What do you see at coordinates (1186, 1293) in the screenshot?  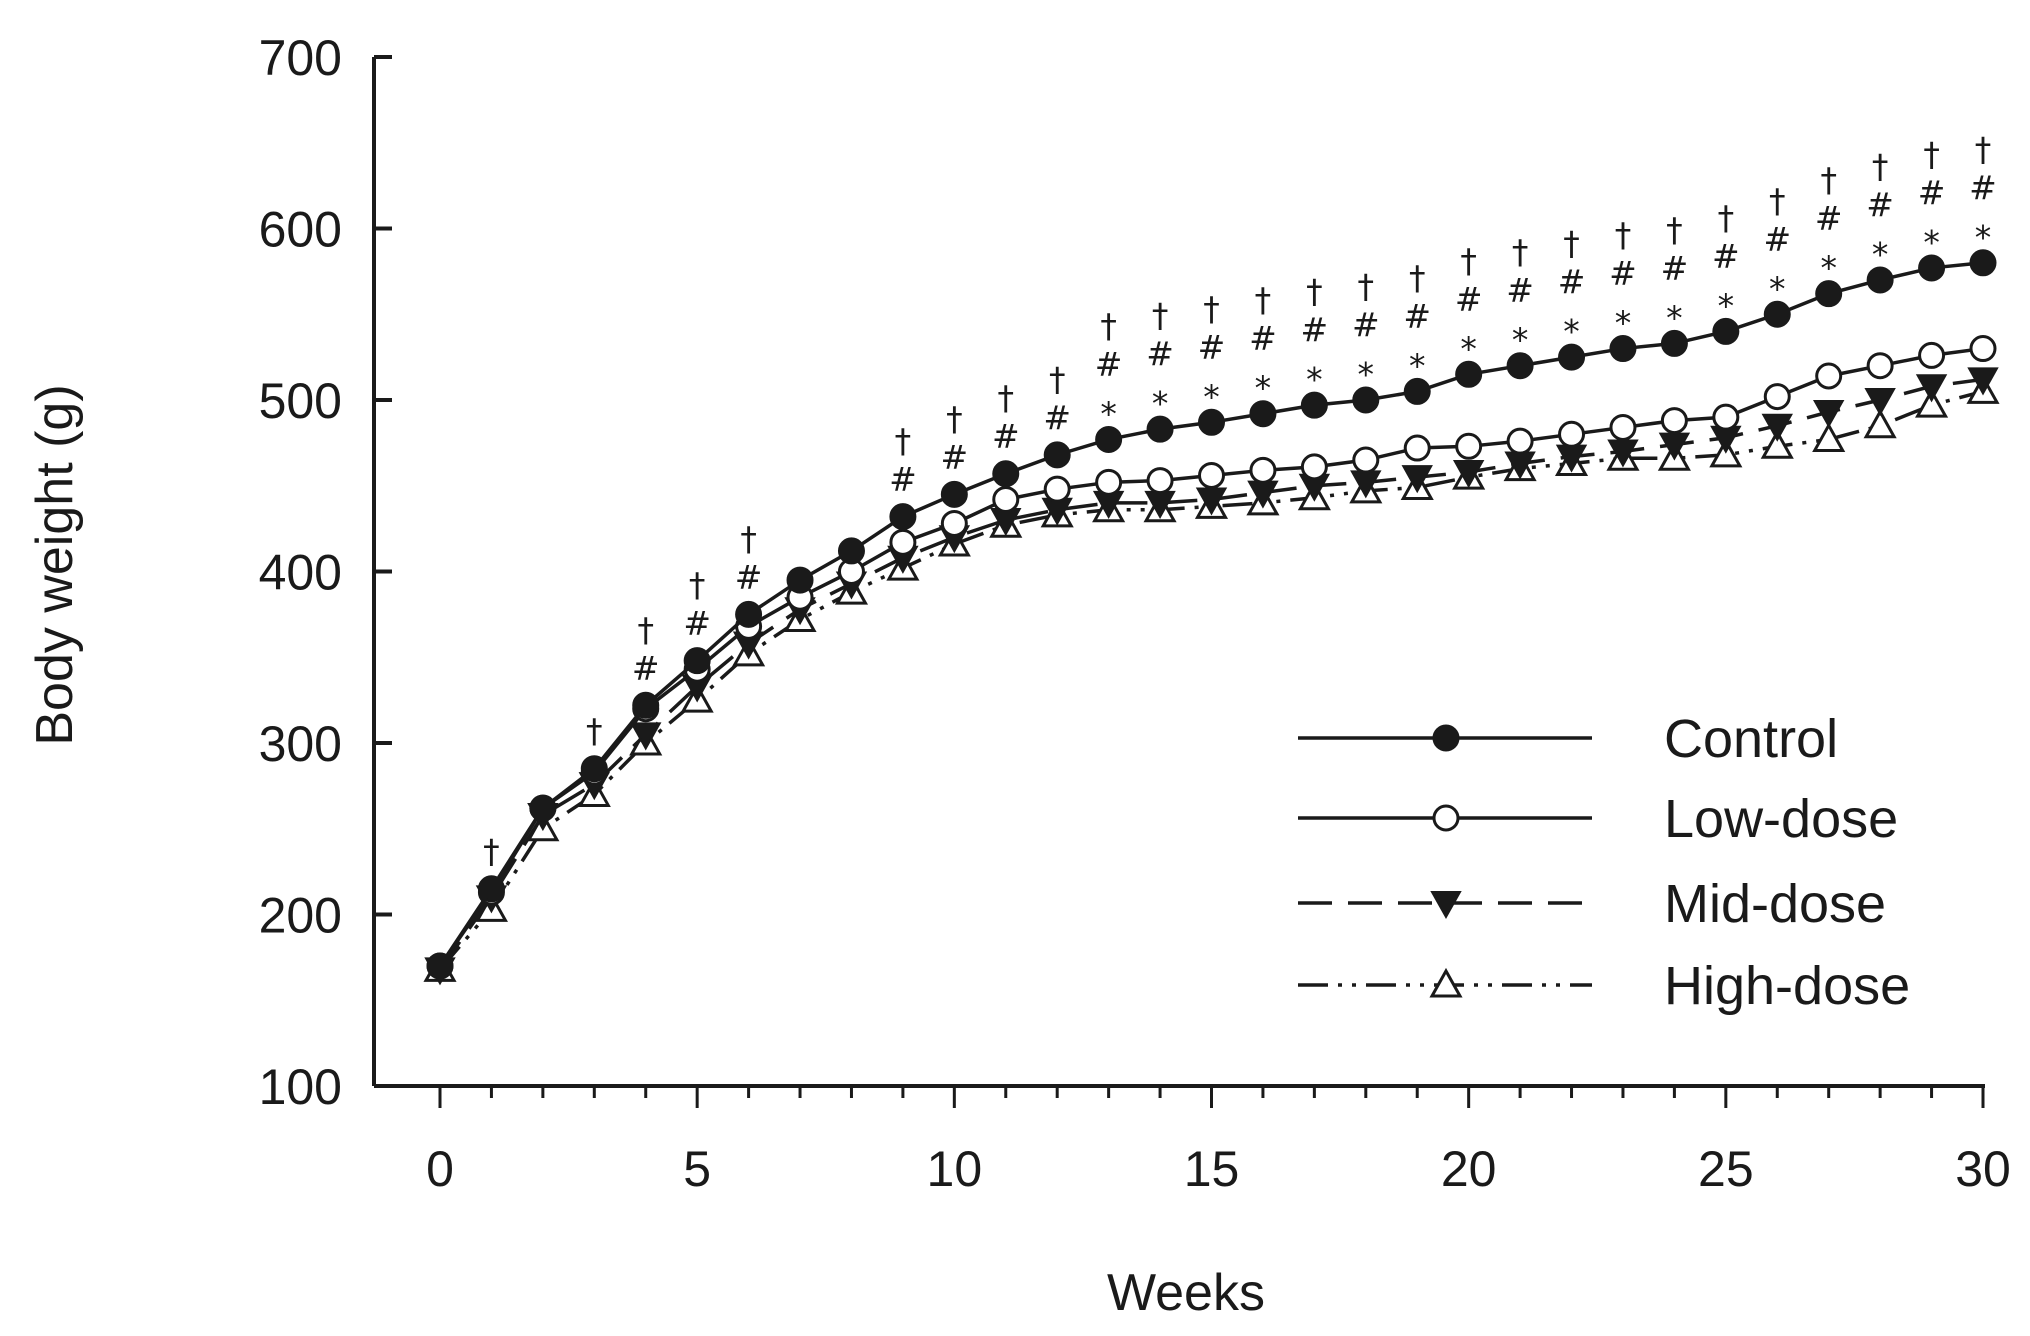 I see `x-axis-title: Weeks` at bounding box center [1186, 1293].